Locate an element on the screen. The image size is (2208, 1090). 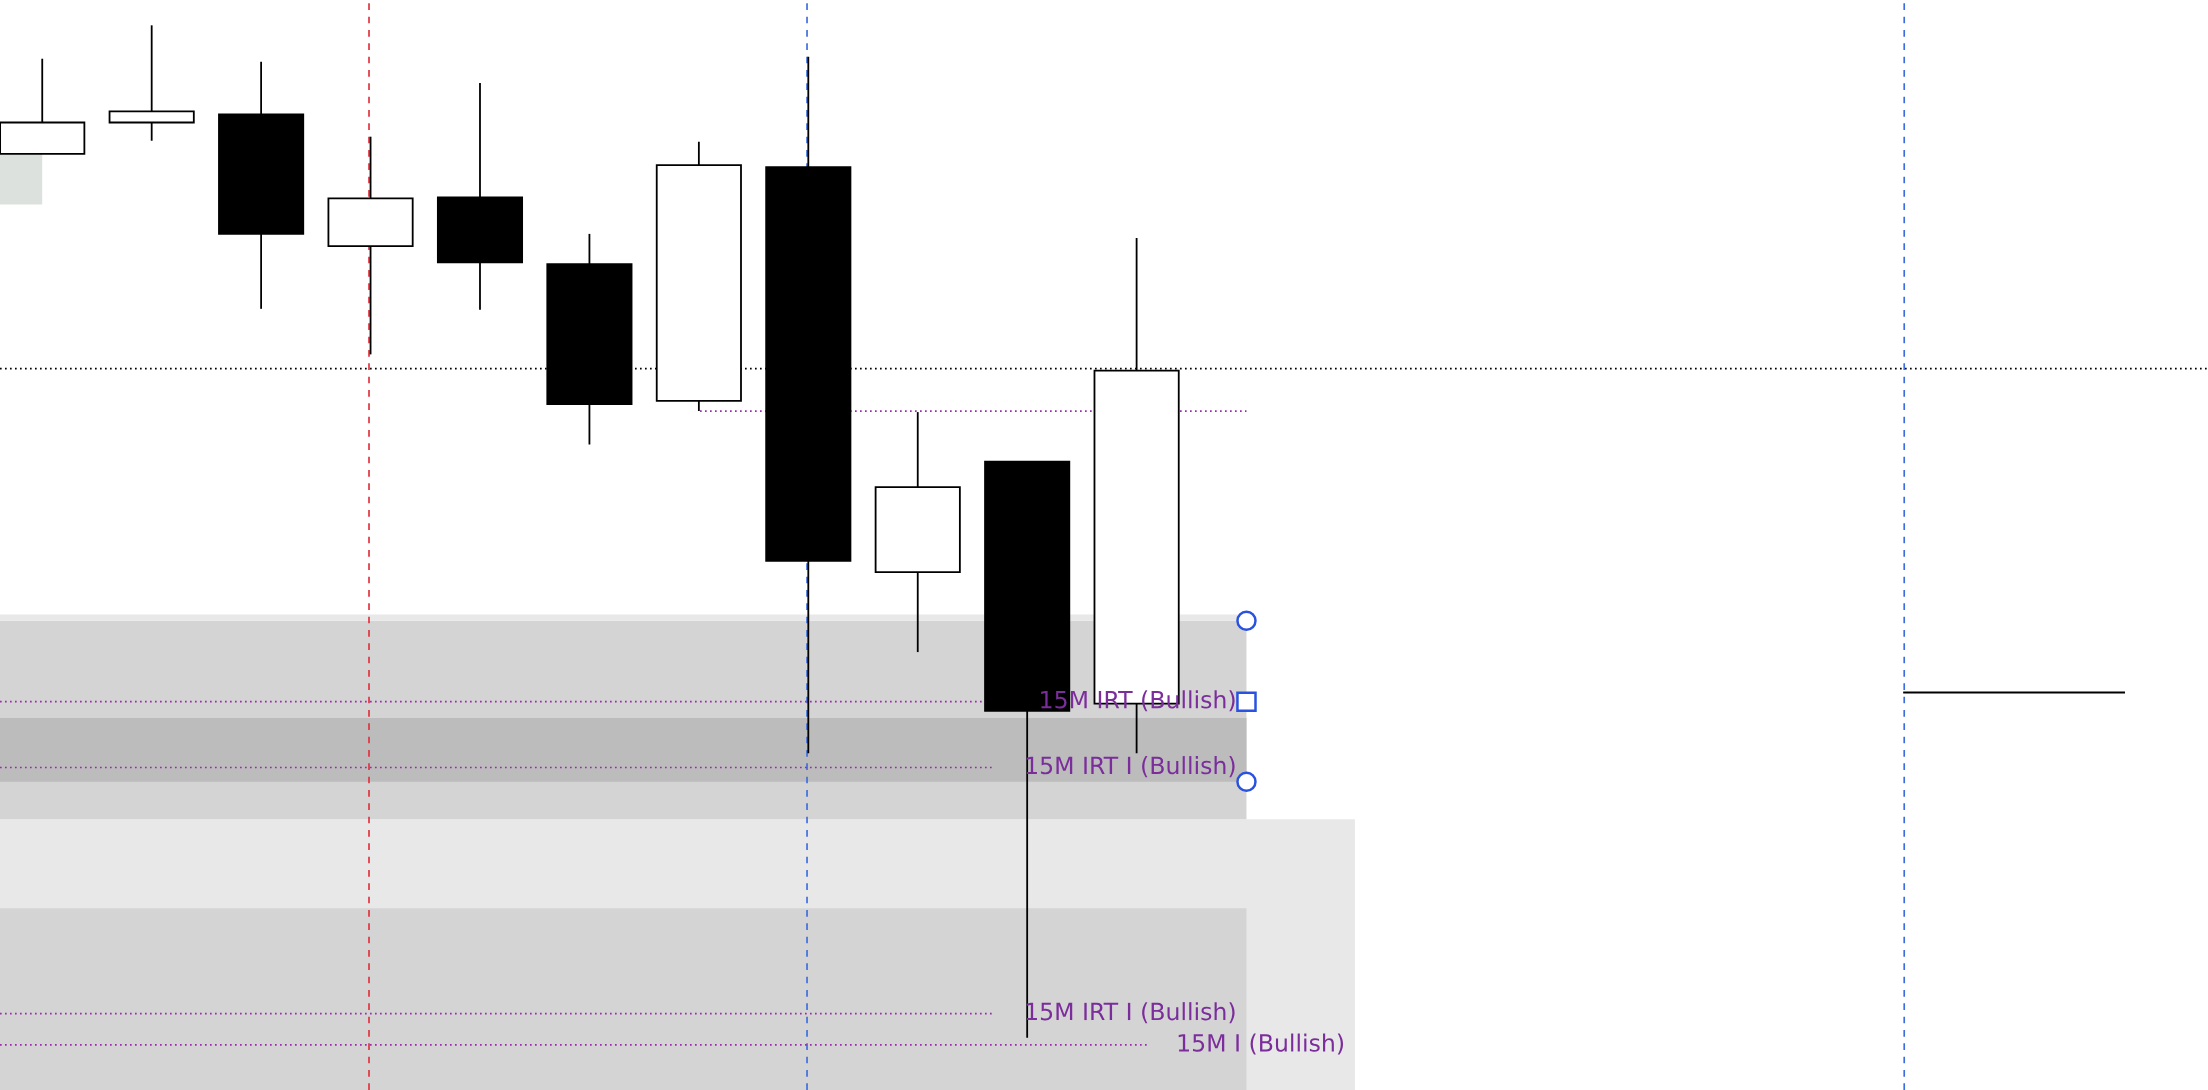
ref-line-label: 15M I (Bullish) is located at coordinates (1261, 1044).